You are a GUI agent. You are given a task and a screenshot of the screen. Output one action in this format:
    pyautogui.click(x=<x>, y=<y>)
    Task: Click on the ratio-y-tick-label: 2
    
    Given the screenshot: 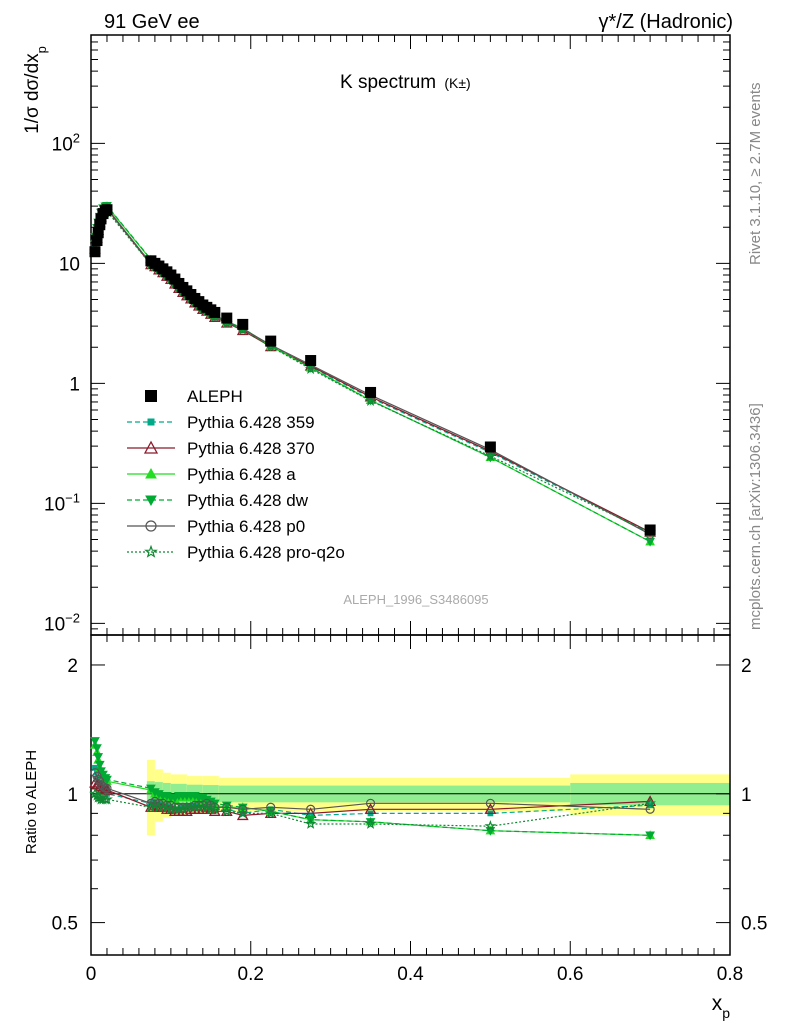 What is the action you would take?
    pyautogui.click(x=72, y=666)
    